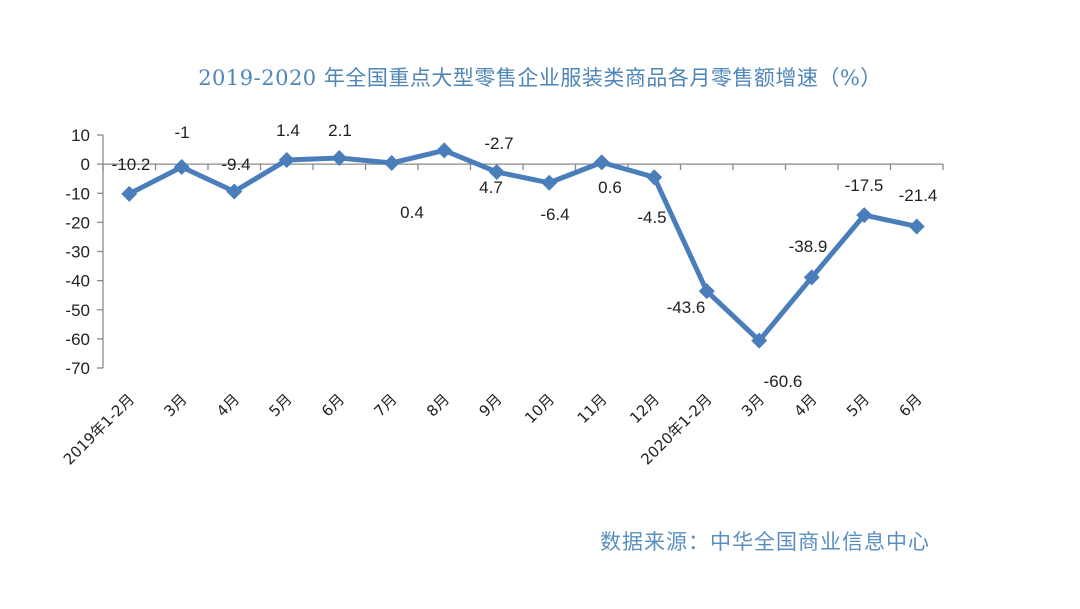 This screenshot has width=1080, height=609. Describe the element at coordinates (523, 167) in the screenshot. I see `x-axis` at that location.